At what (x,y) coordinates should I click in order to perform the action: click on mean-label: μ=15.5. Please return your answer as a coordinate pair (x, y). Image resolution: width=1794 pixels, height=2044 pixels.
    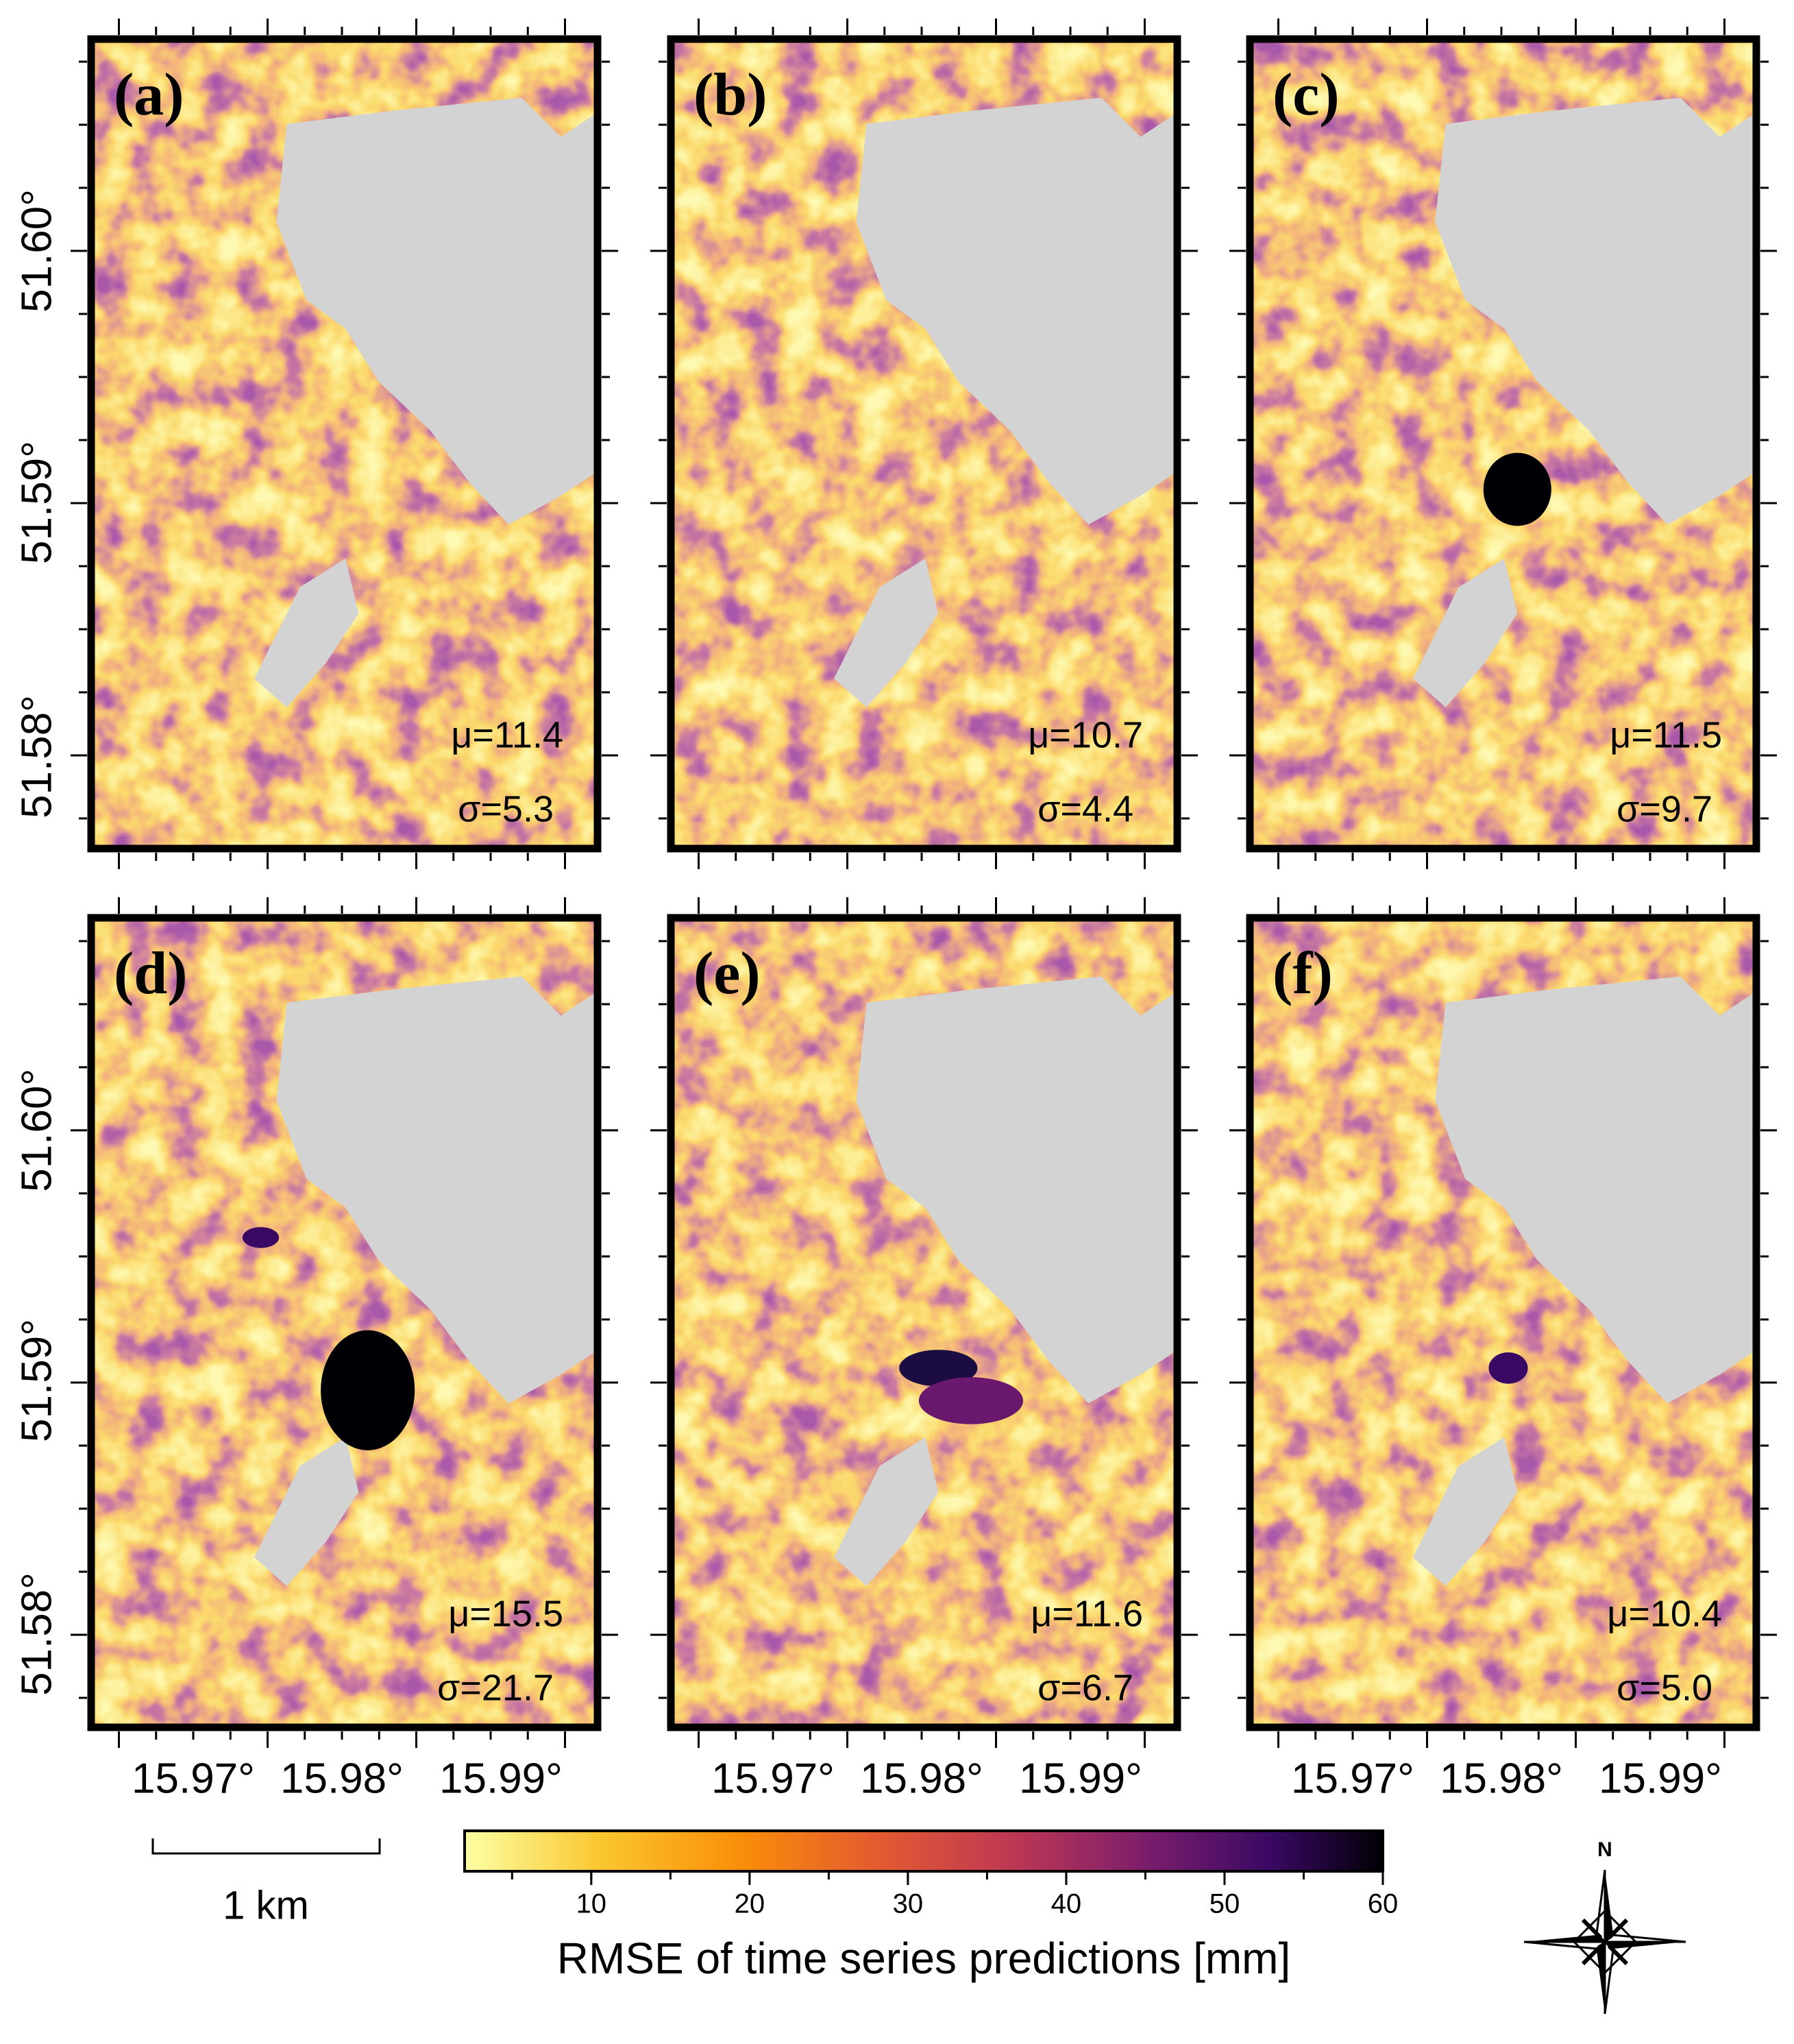
    Looking at the image, I should click on (505, 1613).